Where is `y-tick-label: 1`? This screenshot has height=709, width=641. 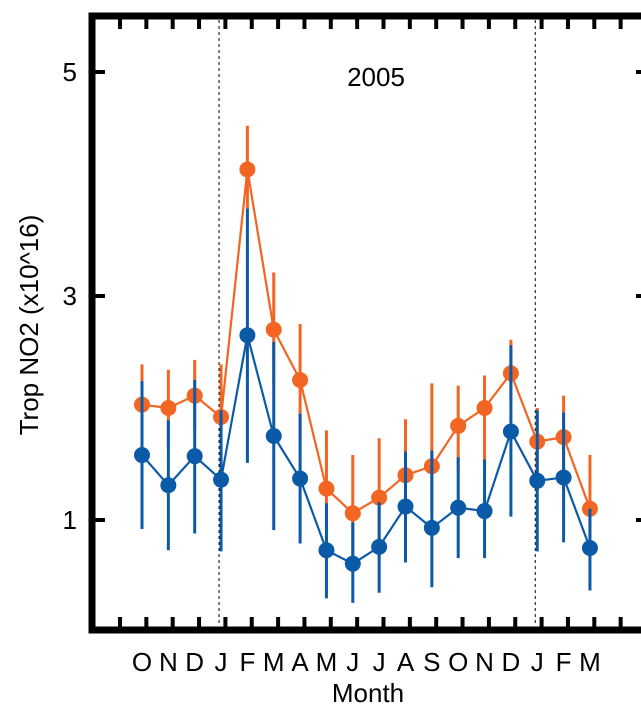 y-tick-label: 1 is located at coordinates (70, 520).